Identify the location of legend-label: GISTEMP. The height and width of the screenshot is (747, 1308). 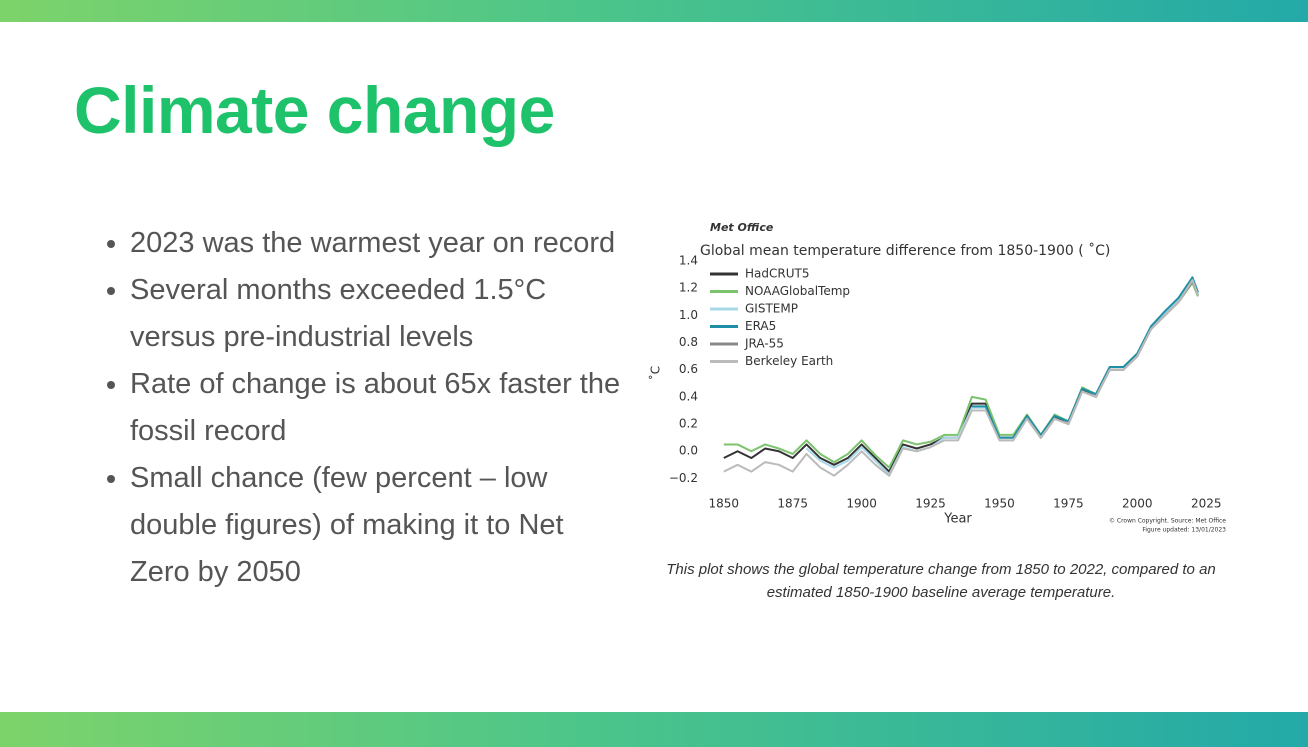
(771, 309).